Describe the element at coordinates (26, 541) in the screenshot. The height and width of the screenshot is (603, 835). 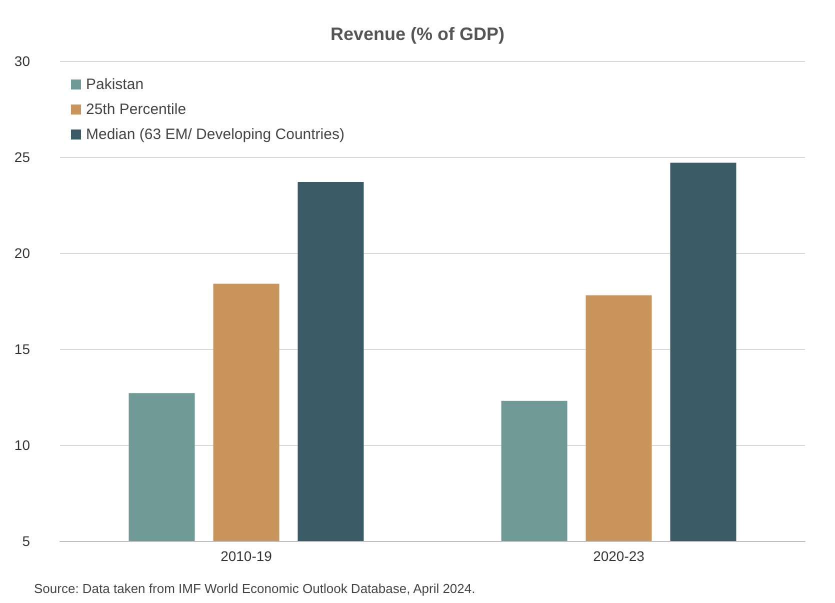
I see `y-tick-label: 5` at that location.